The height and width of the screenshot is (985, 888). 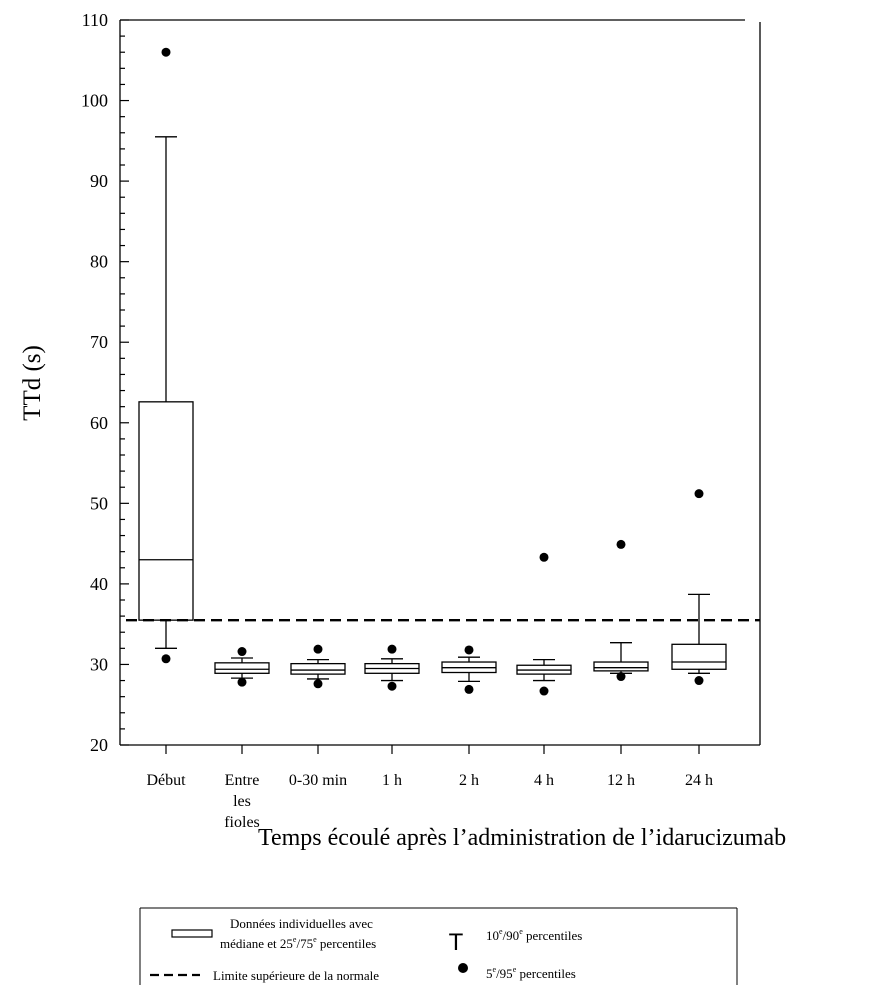 I want to click on x-tick-label: fioles, so click(x=242, y=822).